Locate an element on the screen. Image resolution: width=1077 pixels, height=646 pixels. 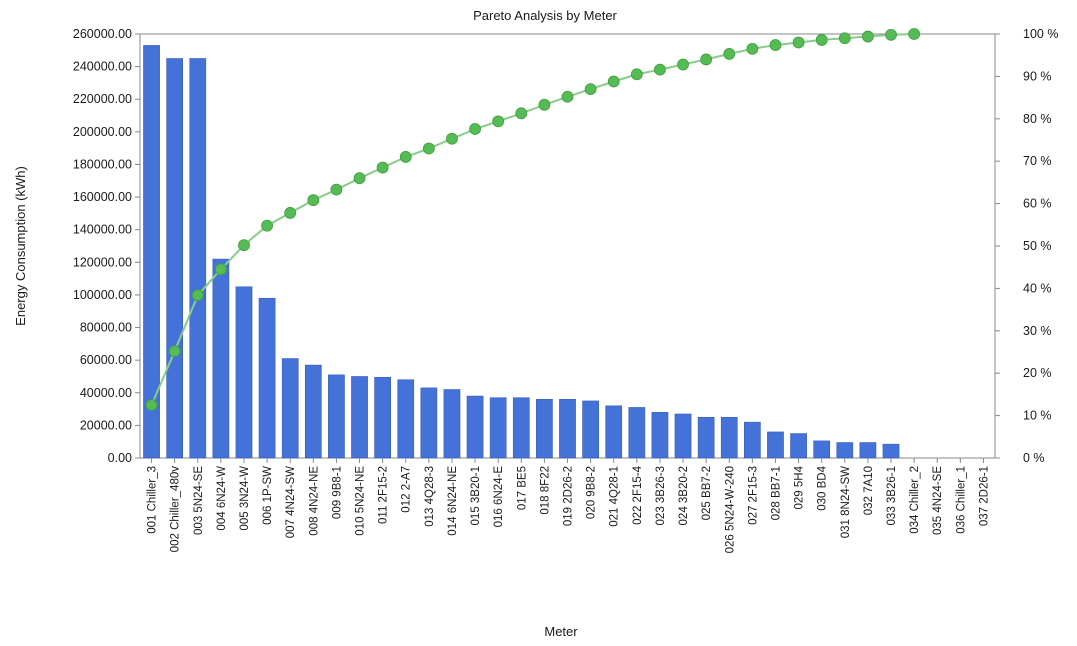
x-category-label: 021 4Q28-1 is located at coordinates (615, 496).